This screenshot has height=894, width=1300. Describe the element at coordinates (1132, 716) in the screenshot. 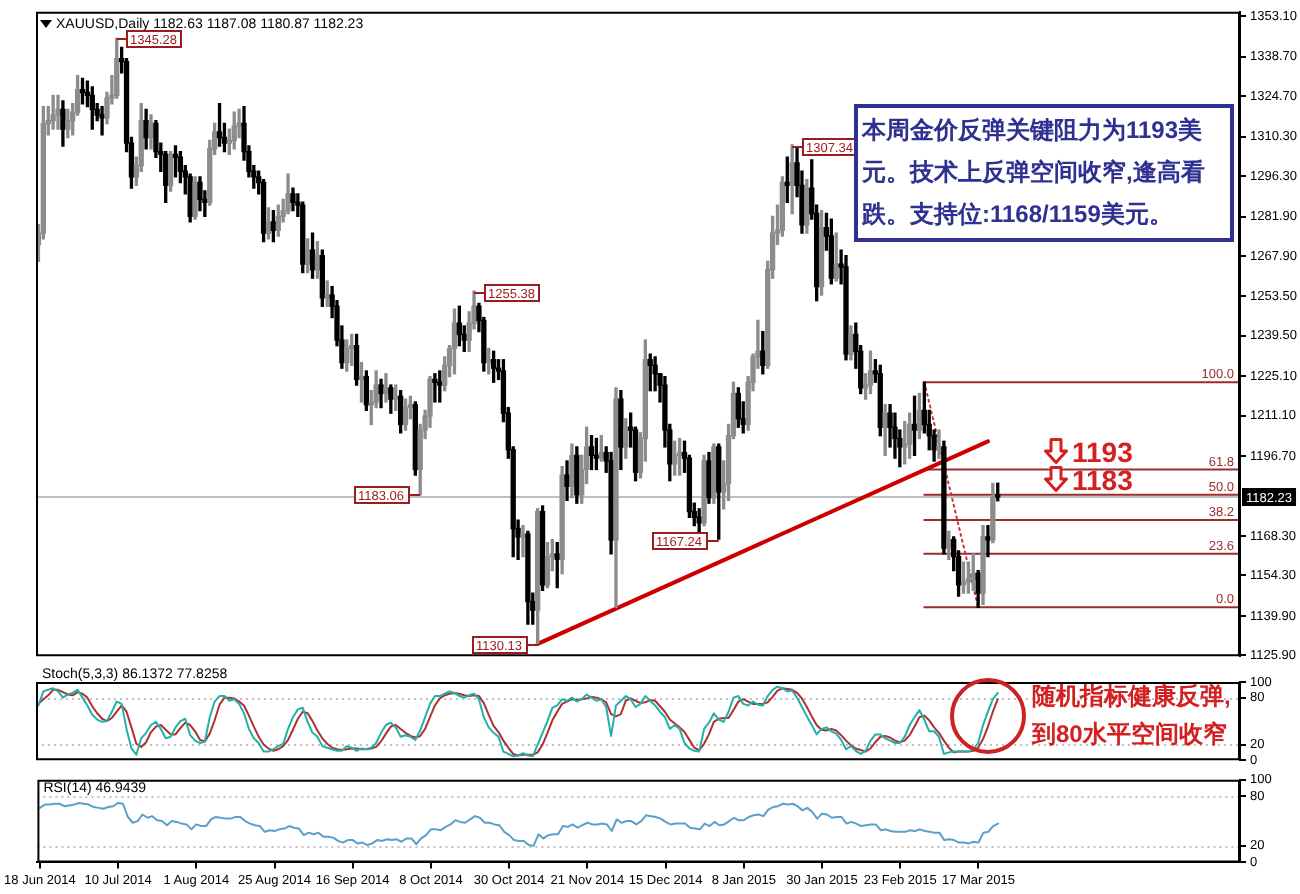

I see `annotation: 随机指标健康反弹,到80水平空间收窄` at that location.